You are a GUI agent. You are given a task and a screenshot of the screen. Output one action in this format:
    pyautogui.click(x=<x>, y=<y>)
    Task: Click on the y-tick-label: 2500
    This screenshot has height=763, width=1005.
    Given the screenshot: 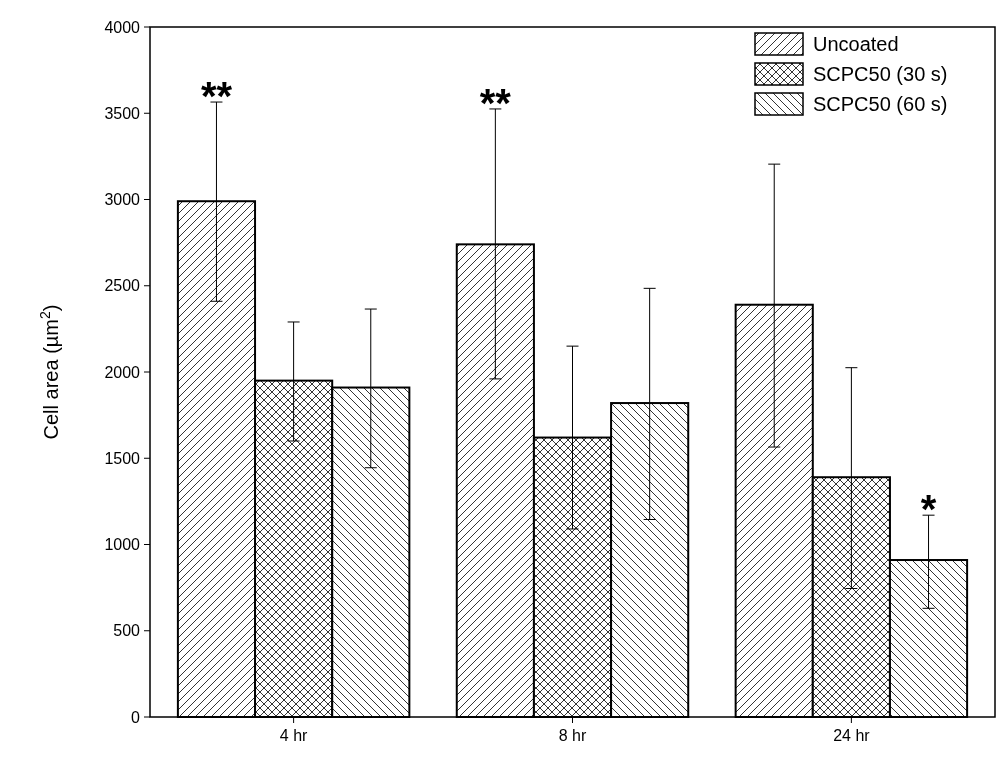 What is the action you would take?
    pyautogui.click(x=122, y=286)
    